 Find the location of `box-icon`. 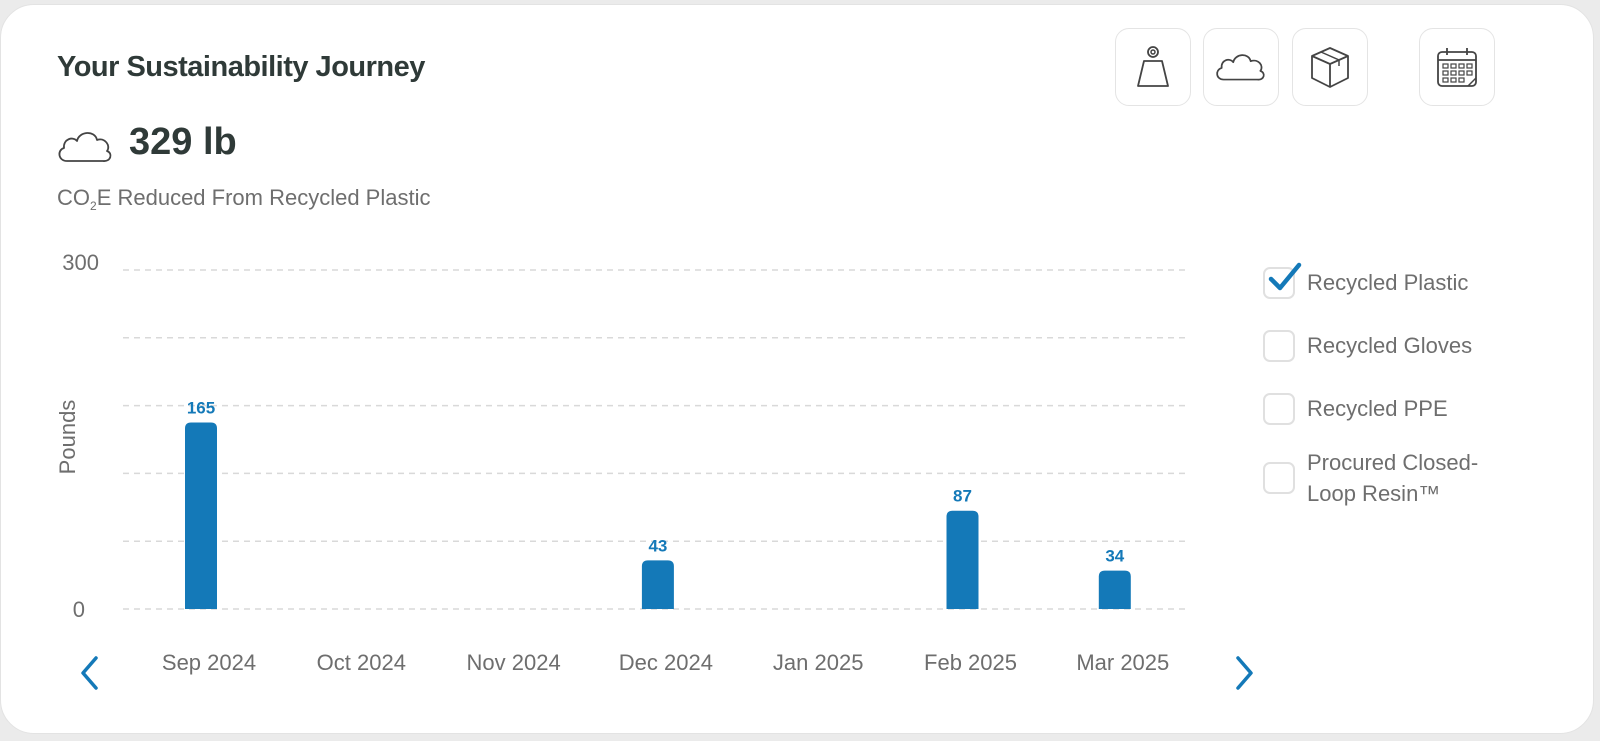

box-icon is located at coordinates (1330, 67).